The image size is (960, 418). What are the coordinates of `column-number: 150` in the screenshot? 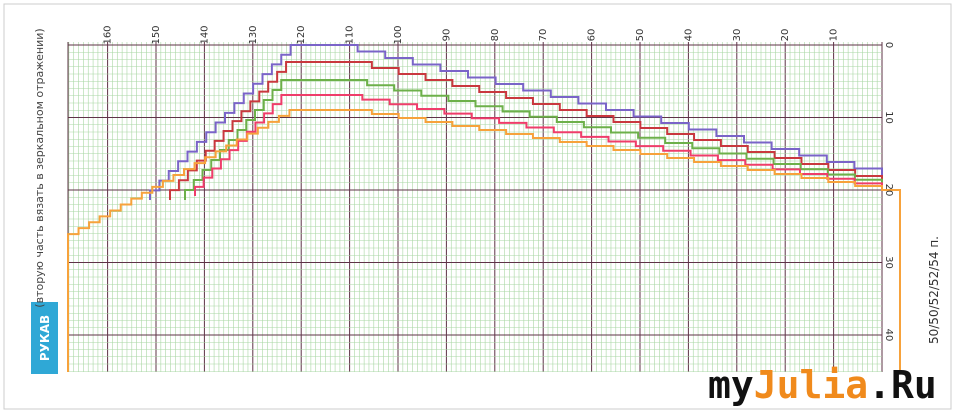 It's located at (156, 34).